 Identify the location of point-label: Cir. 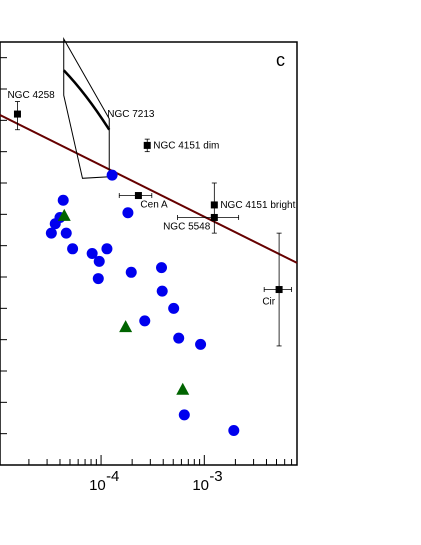
(268, 302).